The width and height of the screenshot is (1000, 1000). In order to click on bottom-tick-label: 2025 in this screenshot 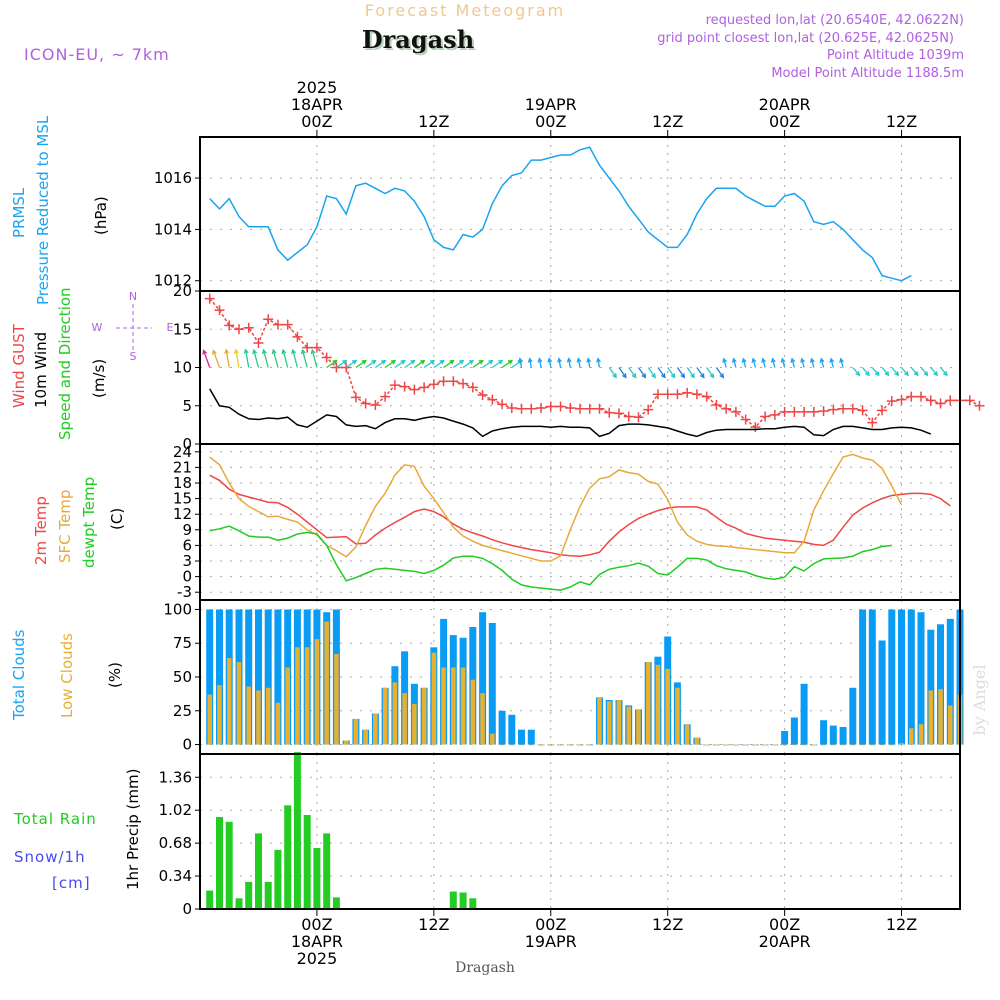, I will do `click(317, 958)`.